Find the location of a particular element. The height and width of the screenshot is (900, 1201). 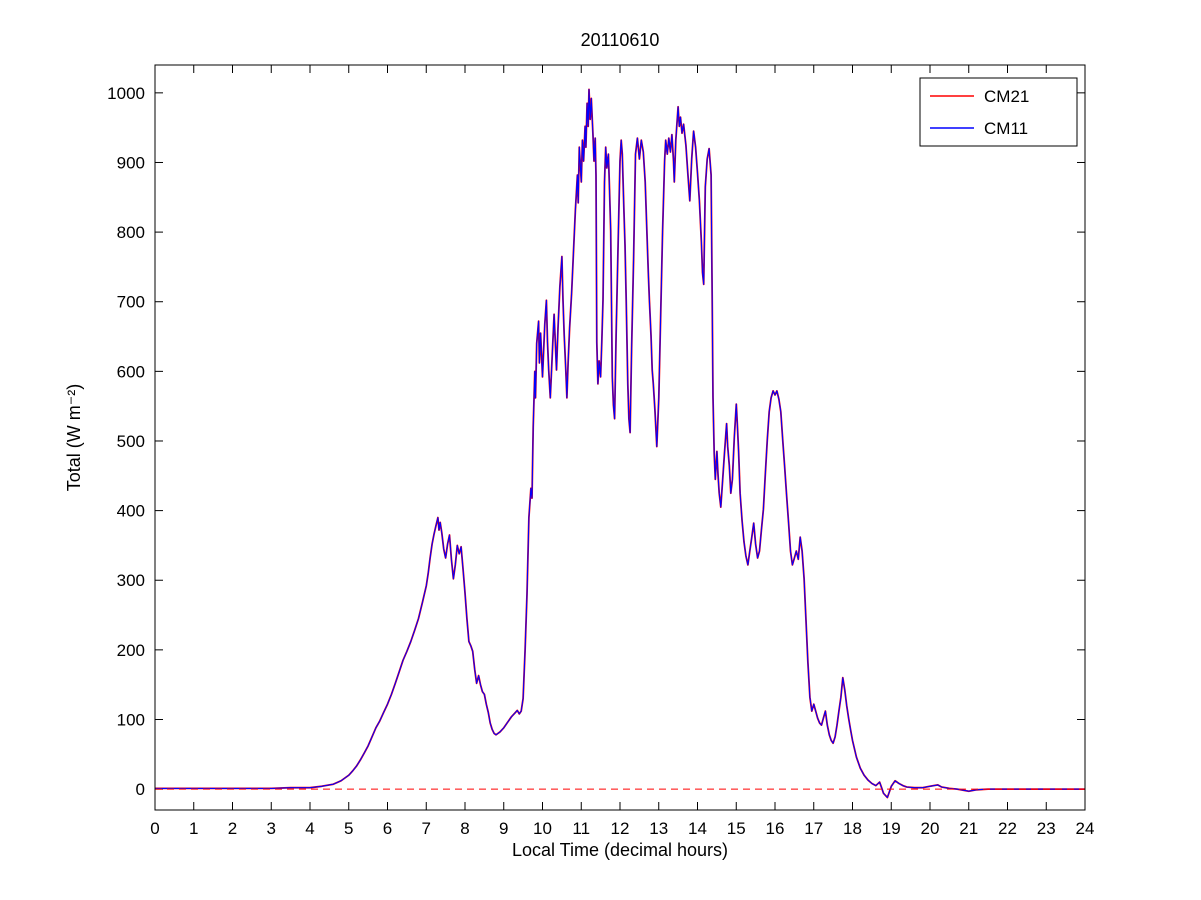

x-tick-label: 20 is located at coordinates (930, 828).